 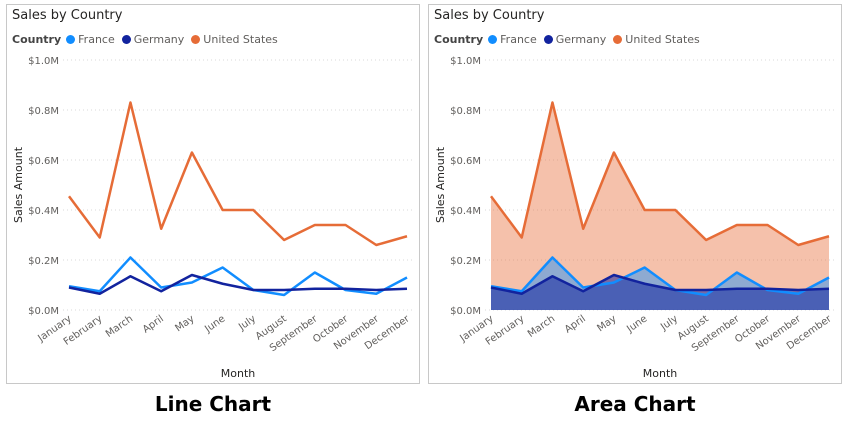 I want to click on series-area-germany, so click(x=660, y=292).